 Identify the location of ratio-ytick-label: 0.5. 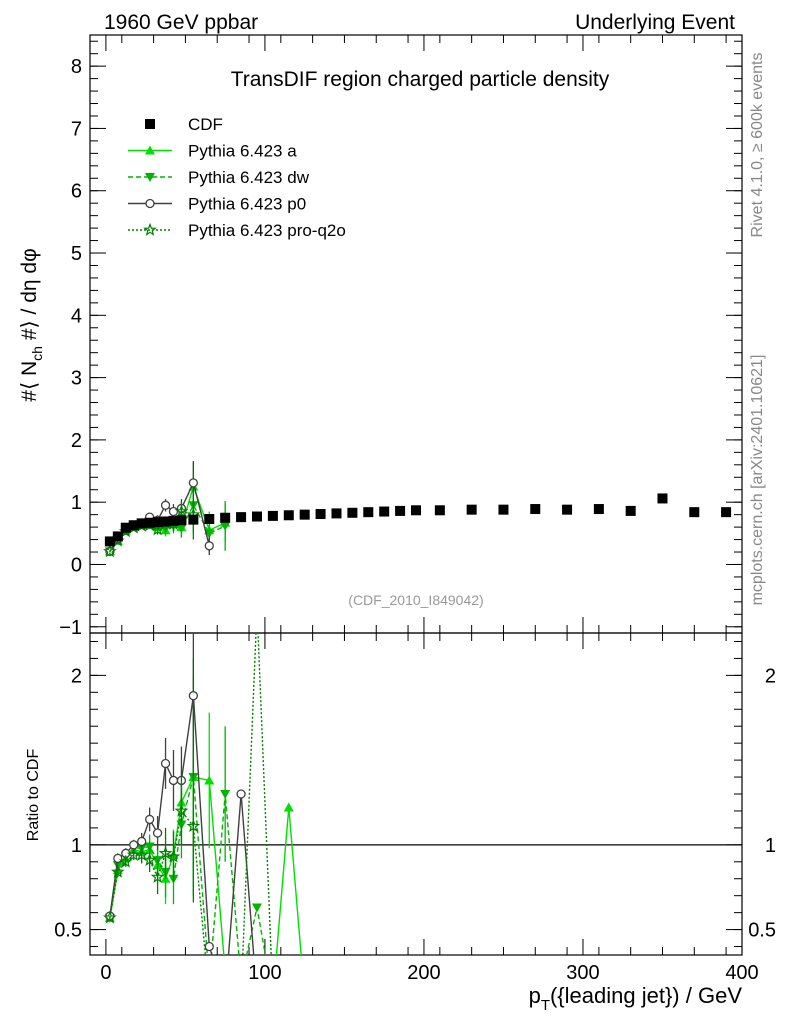
(68, 931).